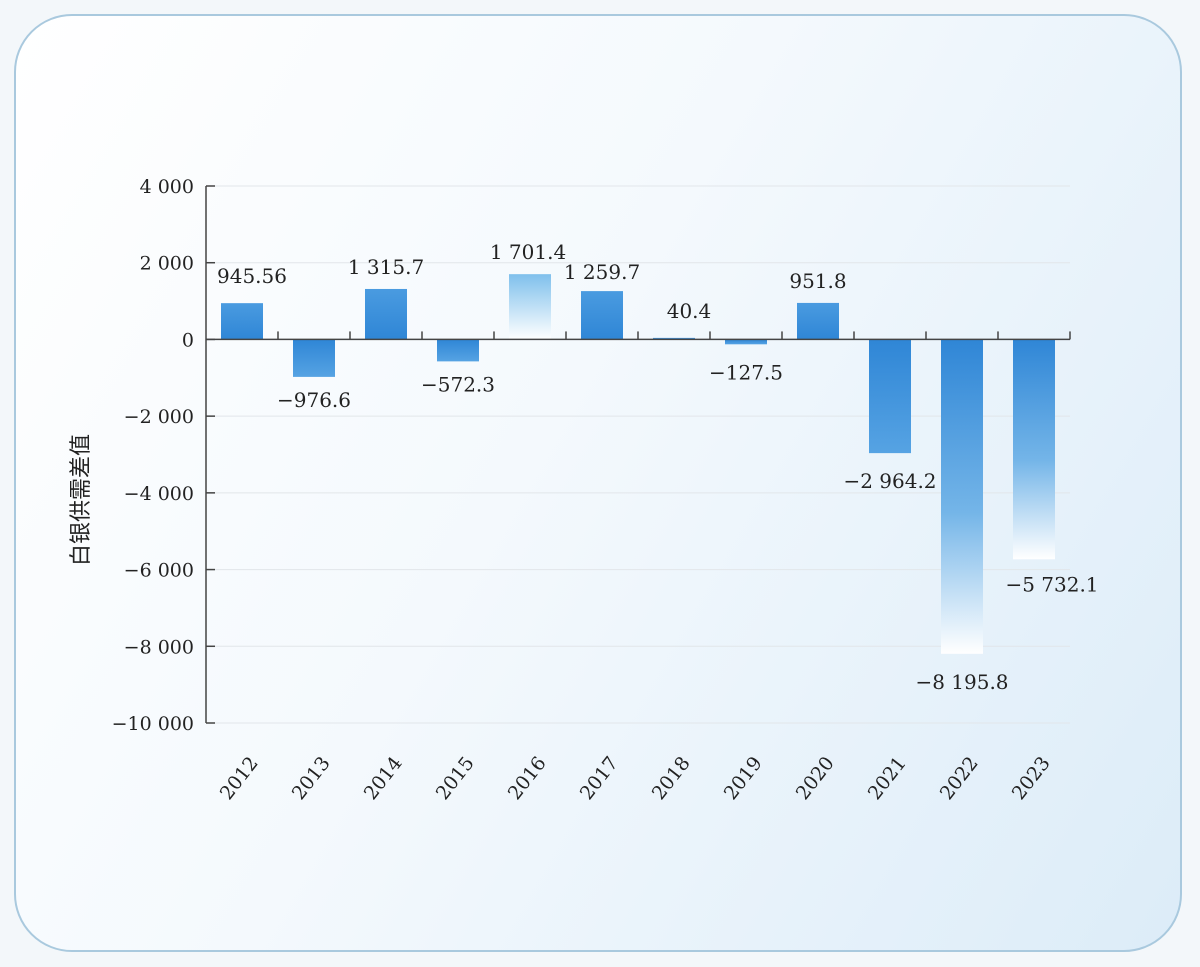 Image resolution: width=1200 pixels, height=967 pixels. Describe the element at coordinates (746, 372) in the screenshot. I see `data-label-2019: −127.5` at that location.